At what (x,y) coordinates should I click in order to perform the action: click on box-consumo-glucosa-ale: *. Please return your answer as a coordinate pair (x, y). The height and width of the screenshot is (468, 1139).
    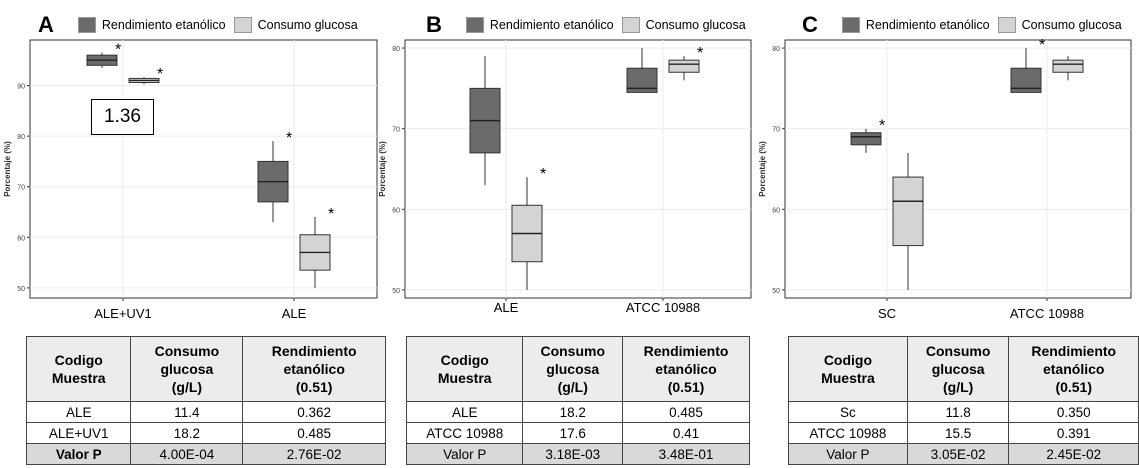
    Looking at the image, I should click on (316, 247).